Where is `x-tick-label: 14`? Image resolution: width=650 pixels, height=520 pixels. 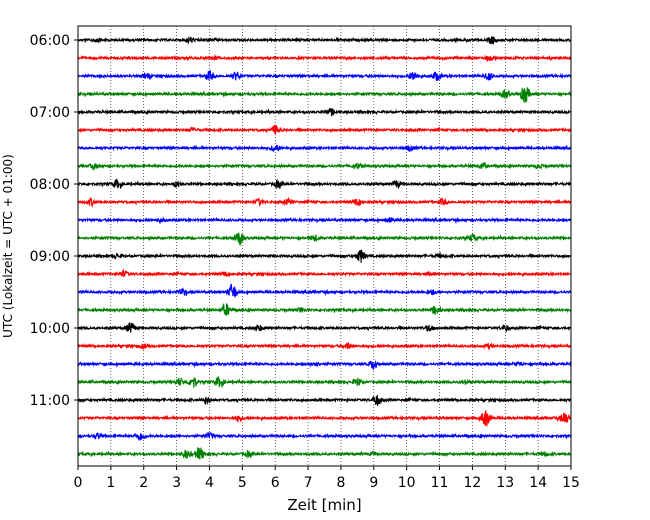 x-tick-label: 14 is located at coordinates (538, 483).